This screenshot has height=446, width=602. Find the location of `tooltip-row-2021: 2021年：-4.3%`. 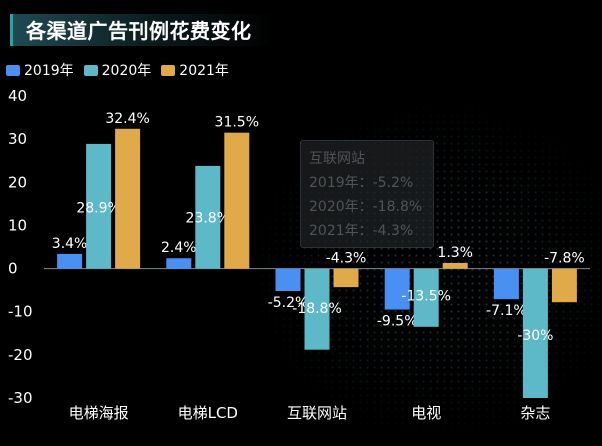

tooltip-row-2021: 2021年：-4.3% is located at coordinates (361, 231).